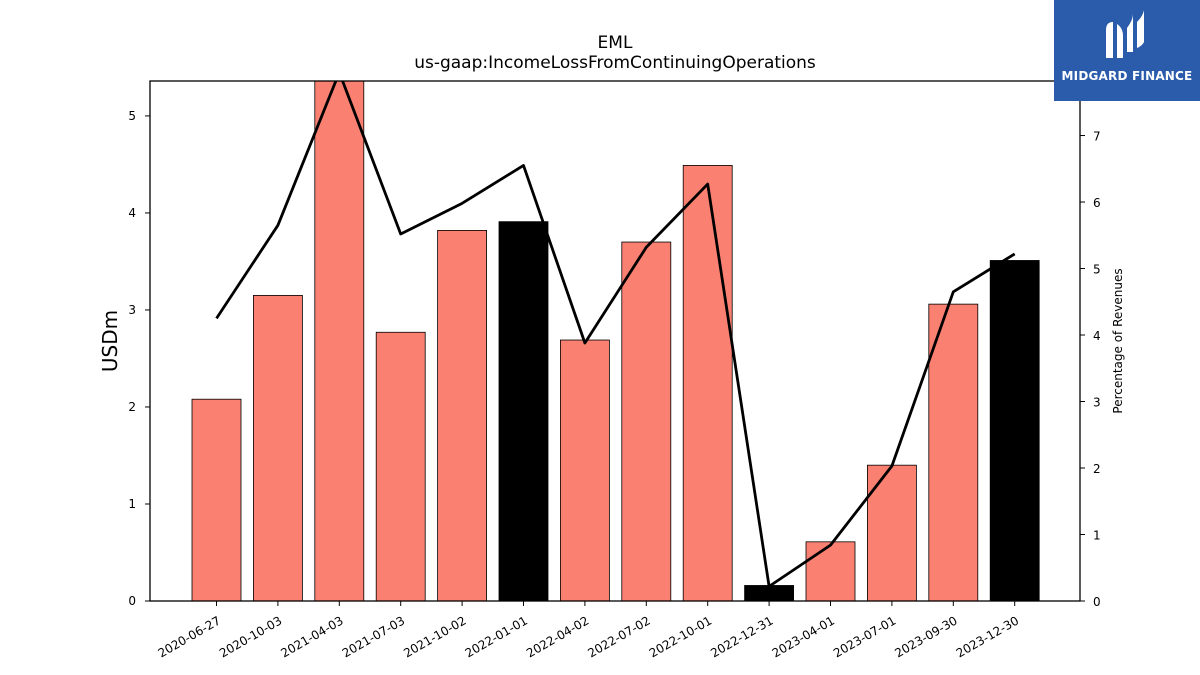  What do you see at coordinates (1097, 336) in the screenshot?
I see `y2-tick-label: 4` at bounding box center [1097, 336].